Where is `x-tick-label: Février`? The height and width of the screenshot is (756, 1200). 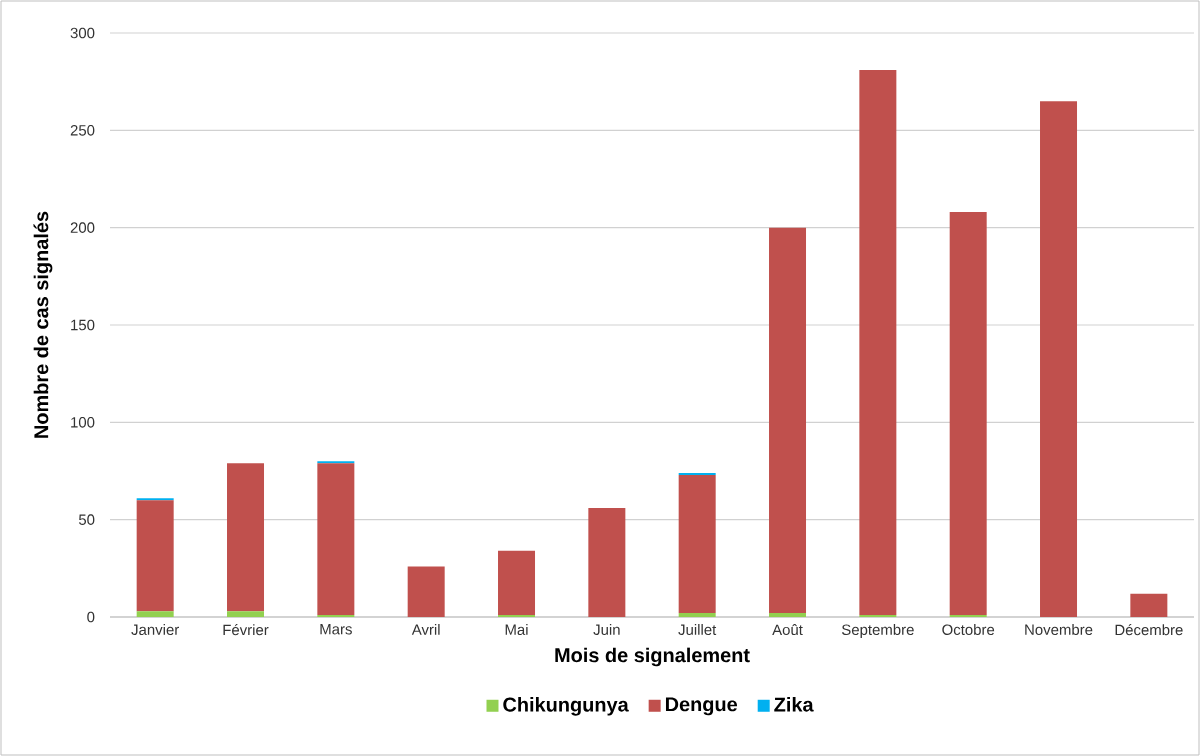 x-tick-label: Février is located at coordinates (246, 630).